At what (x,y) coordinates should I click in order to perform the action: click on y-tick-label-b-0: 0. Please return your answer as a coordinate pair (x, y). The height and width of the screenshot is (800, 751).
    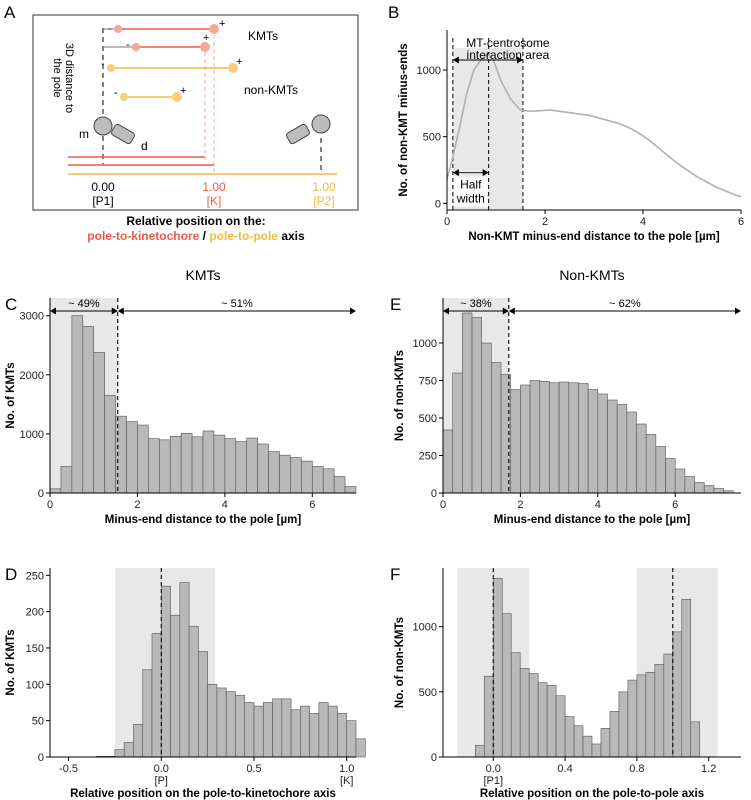
    Looking at the image, I should click on (438, 204).